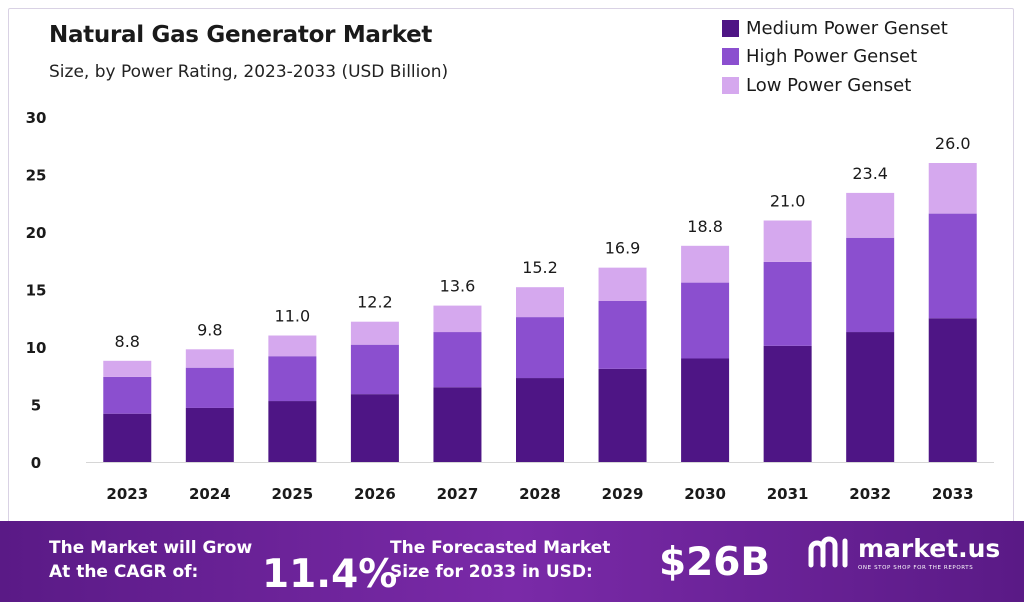  I want to click on cagr-value: 11.4%, so click(330, 574).